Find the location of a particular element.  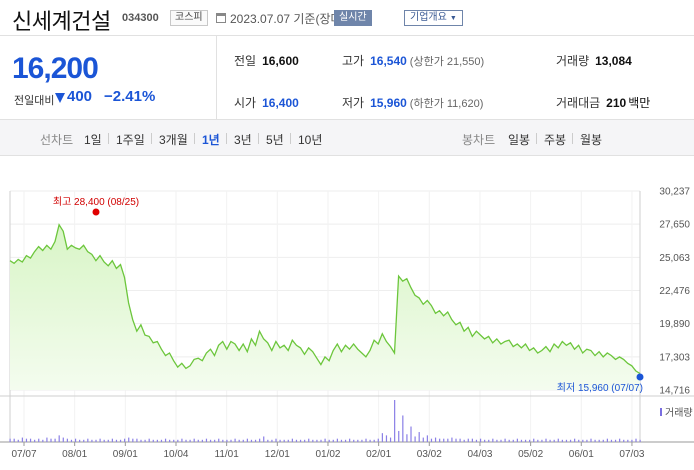

y-tick-label: 17,303 is located at coordinates (674, 357).